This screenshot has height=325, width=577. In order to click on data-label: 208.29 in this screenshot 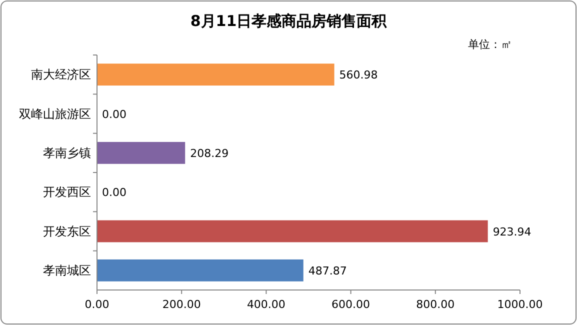, I will do `click(209, 153)`.